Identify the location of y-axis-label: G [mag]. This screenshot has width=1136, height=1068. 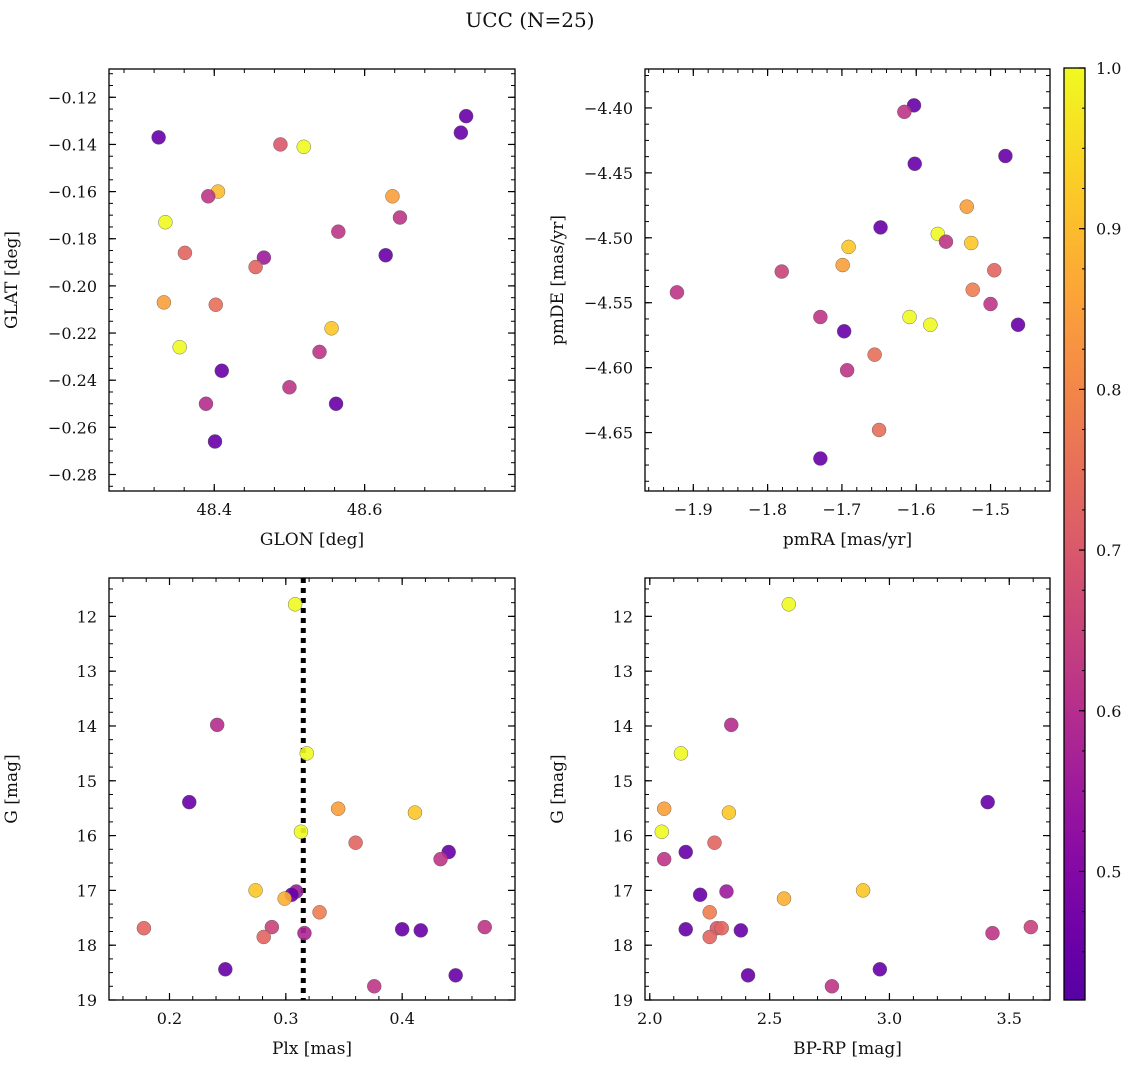
(558, 788).